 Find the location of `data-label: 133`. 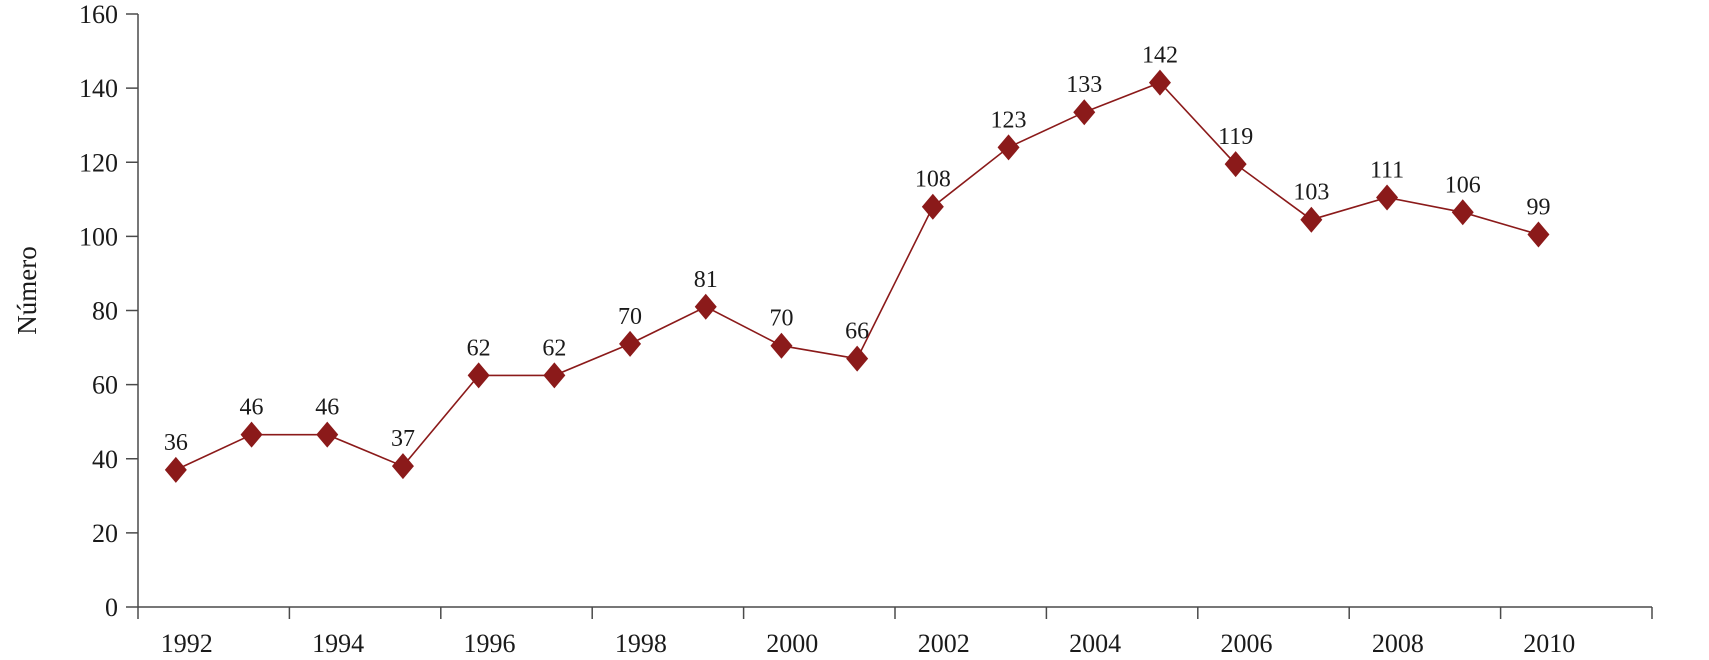

data-label: 133 is located at coordinates (1084, 85).